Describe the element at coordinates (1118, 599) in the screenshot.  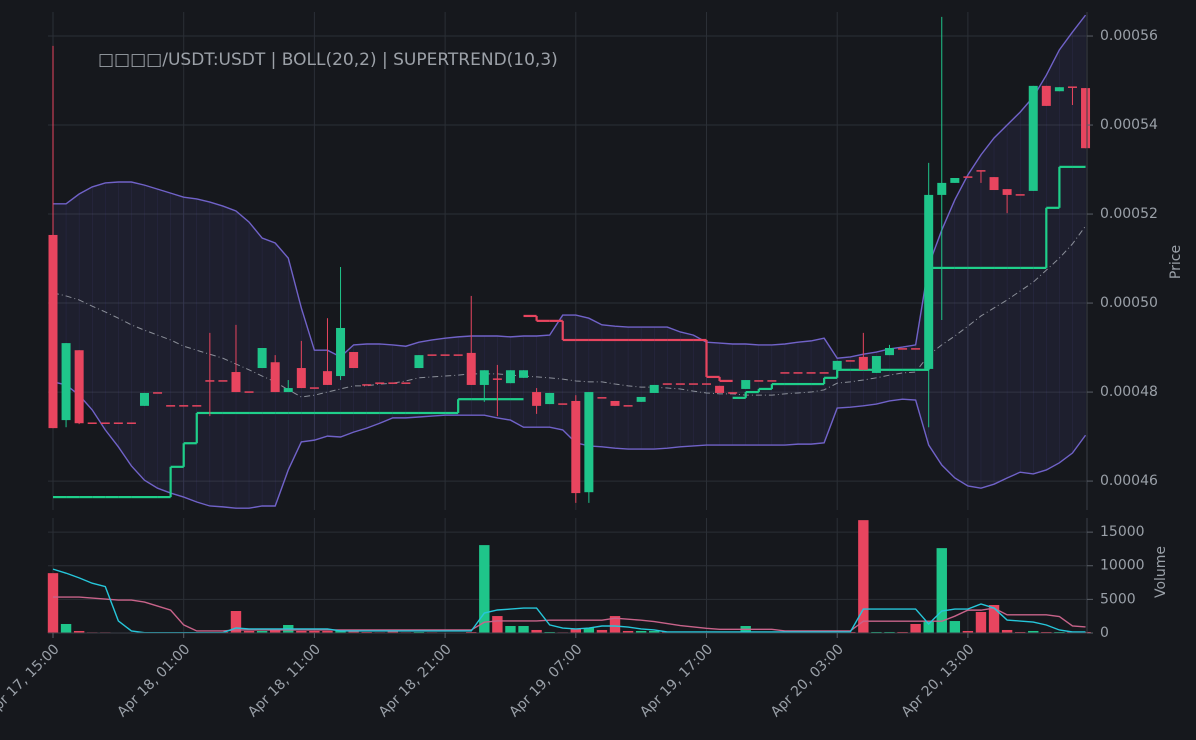
I see `y-tick-label: 5000` at that location.